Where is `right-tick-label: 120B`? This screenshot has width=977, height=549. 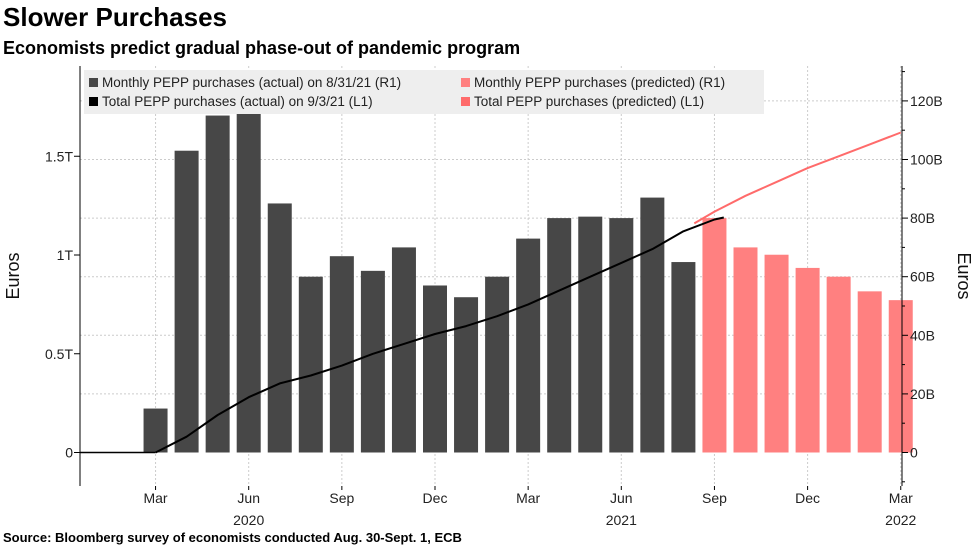 right-tick-label: 120B is located at coordinates (926, 101).